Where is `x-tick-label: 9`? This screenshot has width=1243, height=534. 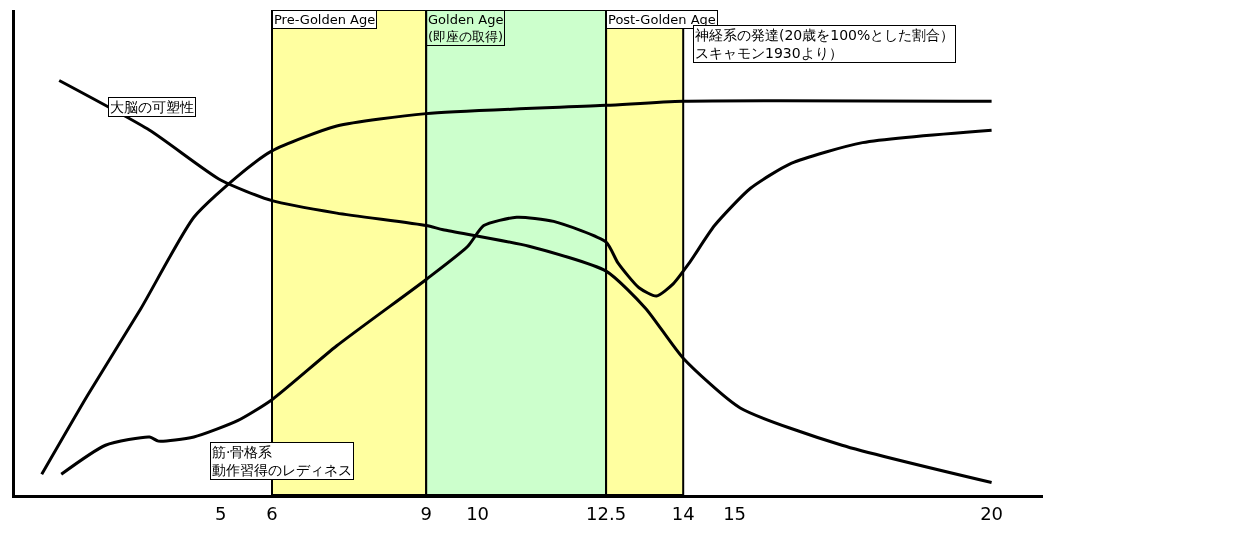 x-tick-label: 9 is located at coordinates (426, 513).